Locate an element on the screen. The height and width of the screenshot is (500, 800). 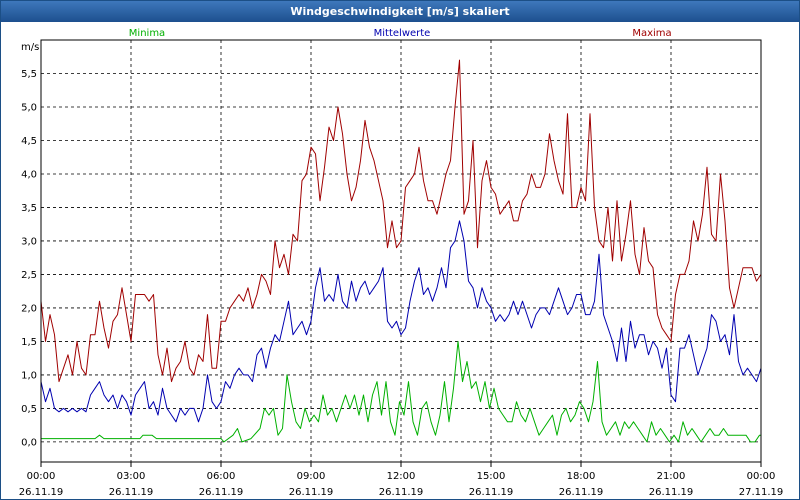
x-tick-time: 21:00 is located at coordinates (671, 476).